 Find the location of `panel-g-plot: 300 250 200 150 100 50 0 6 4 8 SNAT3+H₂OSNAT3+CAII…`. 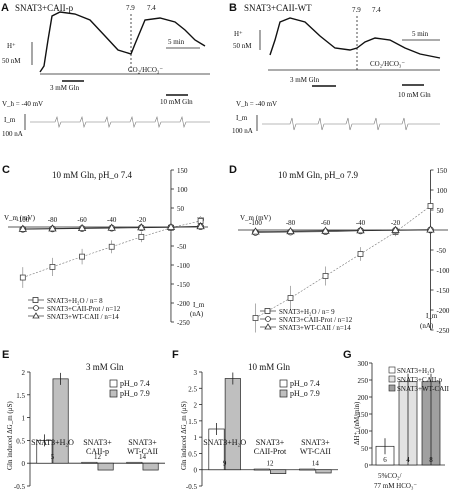

panel-g-plot: 300 250 200 150 100 50 0 6 4 8 SNAT3+H₂OSNAT3+CAII… is located at coordinates (404, 415).